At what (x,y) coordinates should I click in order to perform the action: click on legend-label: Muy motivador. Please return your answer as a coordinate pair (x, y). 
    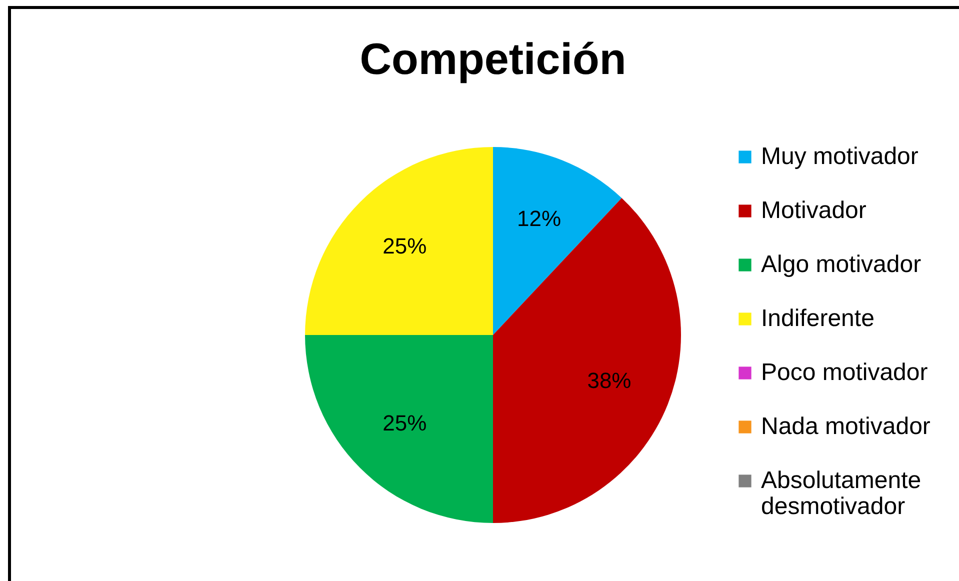
    Looking at the image, I should click on (839, 156).